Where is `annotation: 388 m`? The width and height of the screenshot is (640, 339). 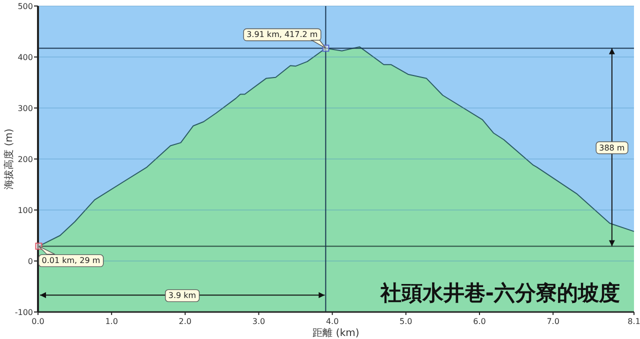
annotation: 388 m is located at coordinates (612, 147).